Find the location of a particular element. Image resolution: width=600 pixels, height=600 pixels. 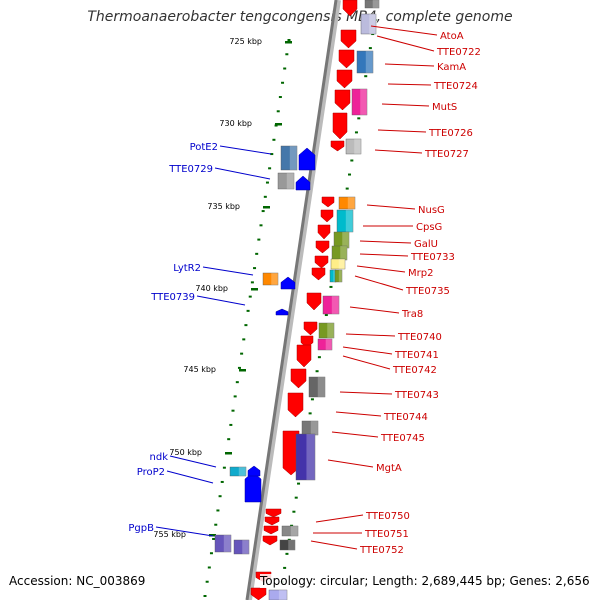

scale-label: 735 kbp is located at coordinates (223, 206).